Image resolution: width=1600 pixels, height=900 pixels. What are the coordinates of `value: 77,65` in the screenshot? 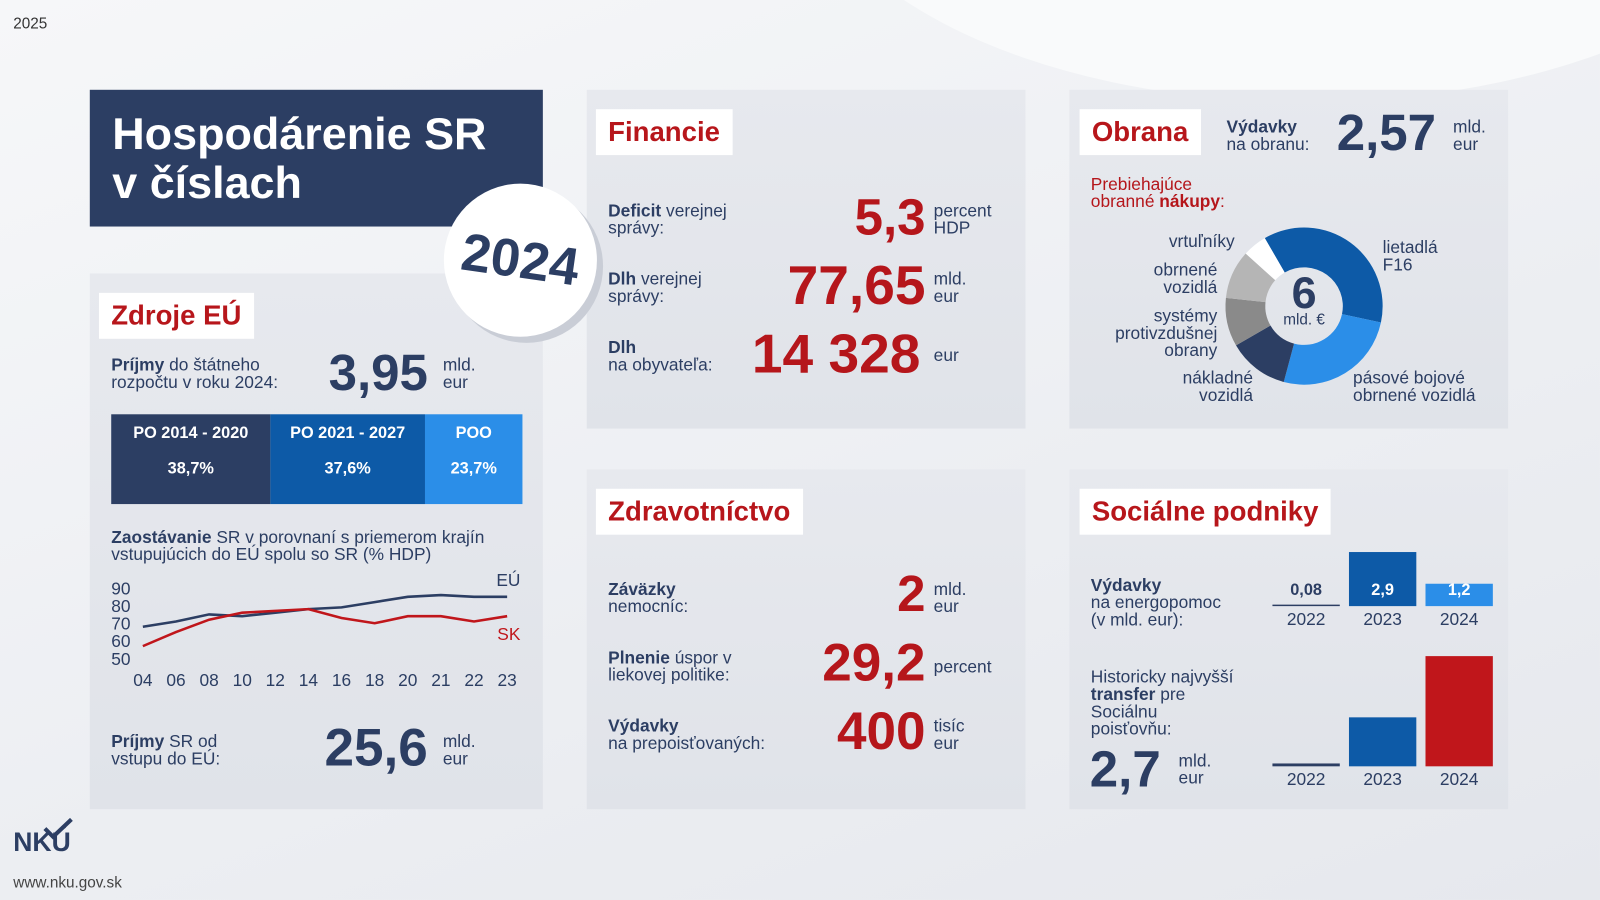 It's located at (856, 286).